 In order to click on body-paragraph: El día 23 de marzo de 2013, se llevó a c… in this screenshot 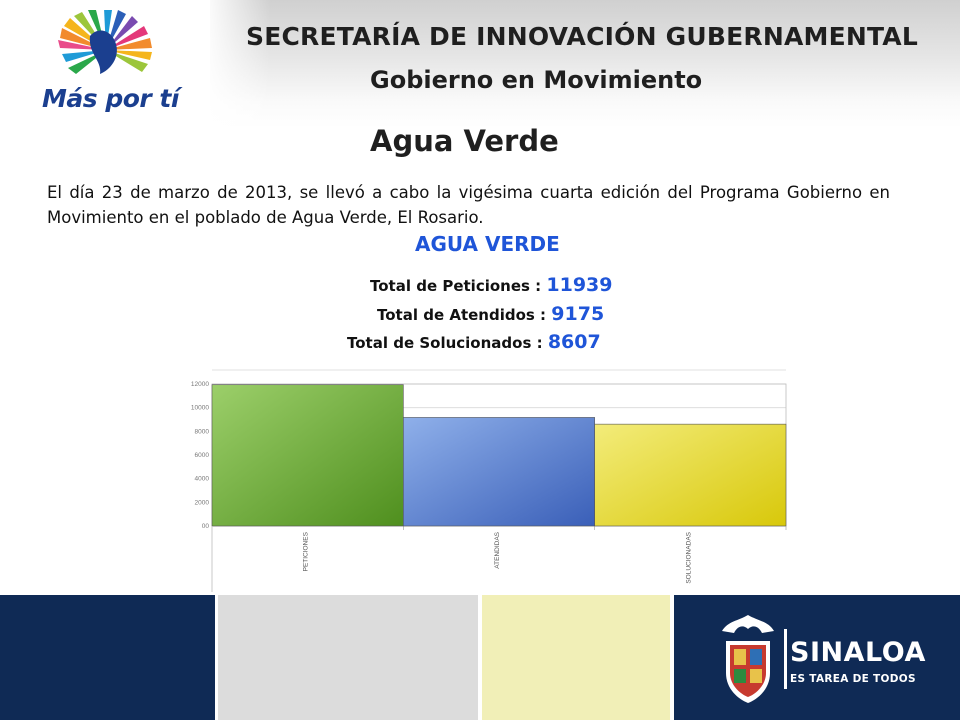, I will do `click(468, 205)`.